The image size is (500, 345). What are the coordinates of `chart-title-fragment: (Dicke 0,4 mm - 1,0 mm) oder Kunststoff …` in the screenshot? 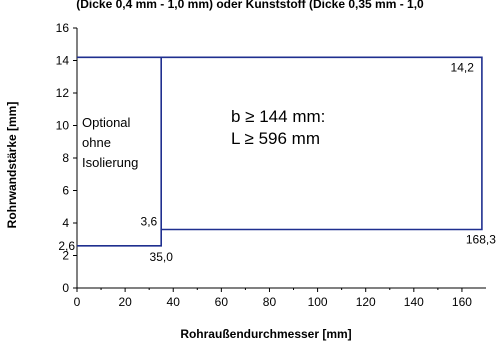 It's located at (250, 5).